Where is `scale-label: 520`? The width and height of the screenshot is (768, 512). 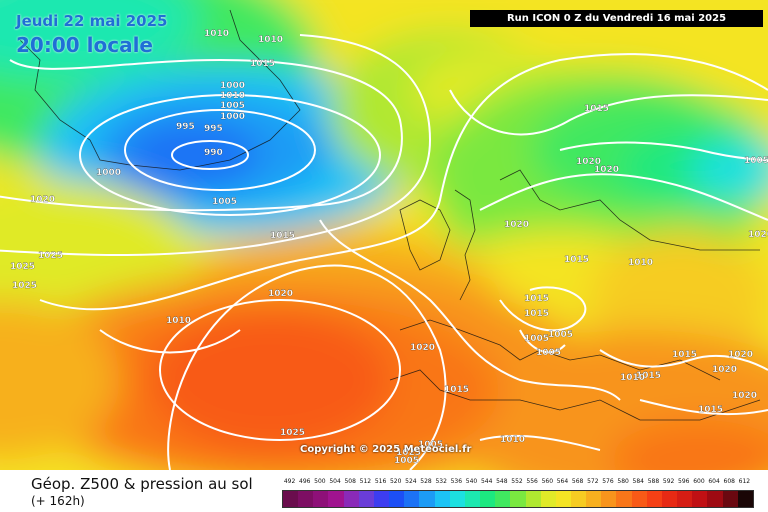
scale-label: 520 is located at coordinates (395, 481).